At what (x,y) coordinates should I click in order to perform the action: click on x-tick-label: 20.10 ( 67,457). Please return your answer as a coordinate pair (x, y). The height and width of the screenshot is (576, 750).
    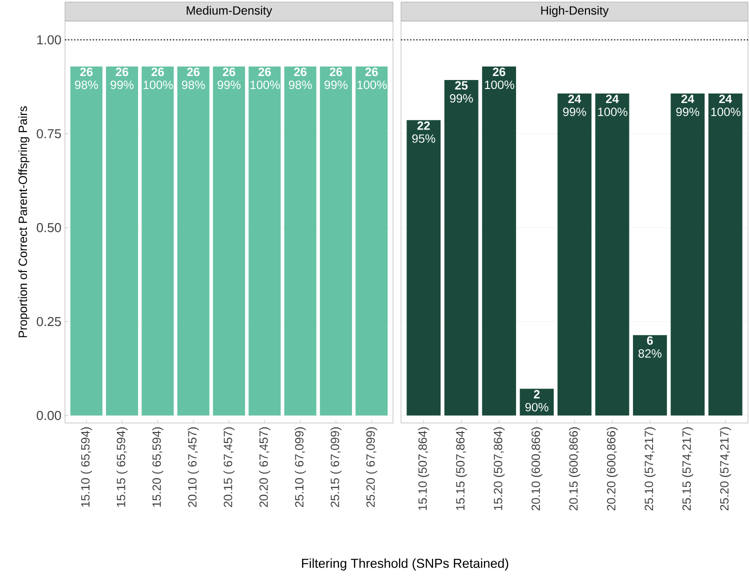
    Looking at the image, I should click on (193, 467).